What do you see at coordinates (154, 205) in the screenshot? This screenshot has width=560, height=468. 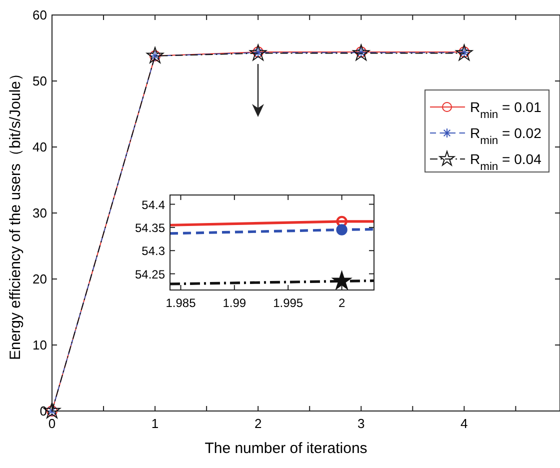 I see `y-tick-label: 54.4` at bounding box center [154, 205].